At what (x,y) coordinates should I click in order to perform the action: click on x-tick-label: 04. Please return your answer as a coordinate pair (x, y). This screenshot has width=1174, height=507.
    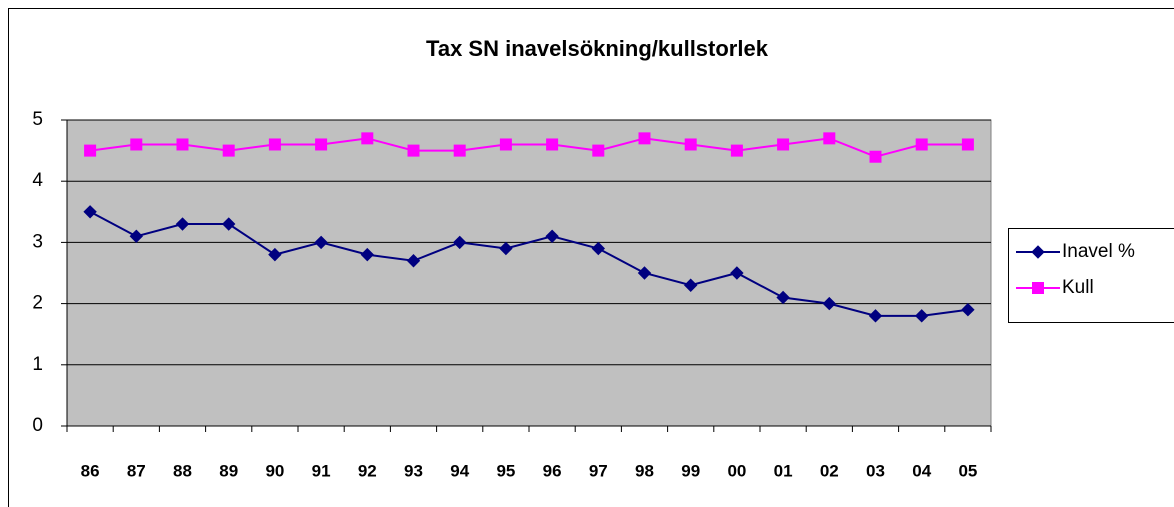
    Looking at the image, I should click on (921, 470).